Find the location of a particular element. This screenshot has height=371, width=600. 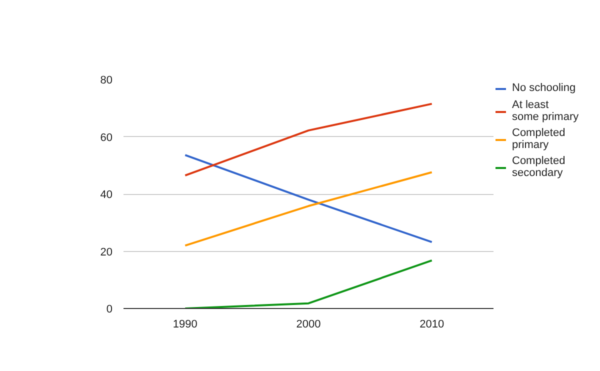

x-tick-label: 2000 is located at coordinates (308, 324).